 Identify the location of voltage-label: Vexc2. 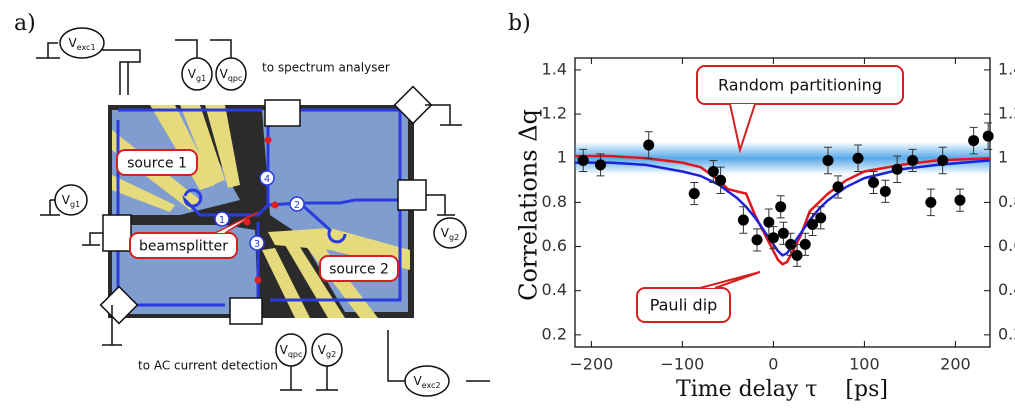
(426, 382).